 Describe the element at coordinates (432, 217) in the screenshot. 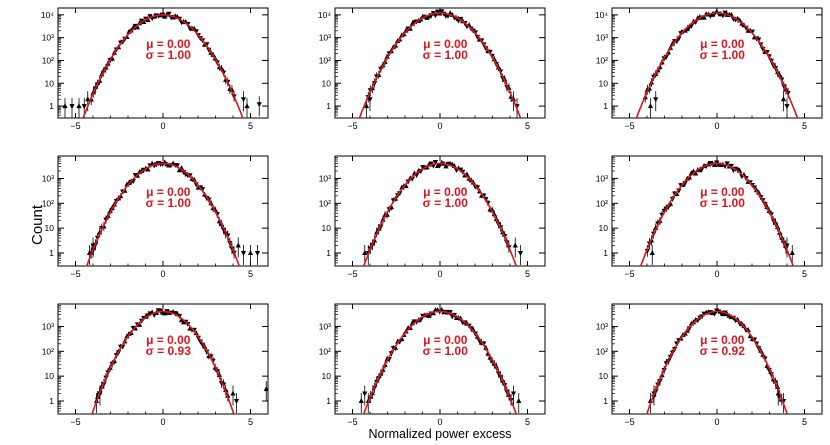

I see `panel-5: −5 0 5 1 10 10² 10³ μ = 0.00σ = 1.00` at that location.